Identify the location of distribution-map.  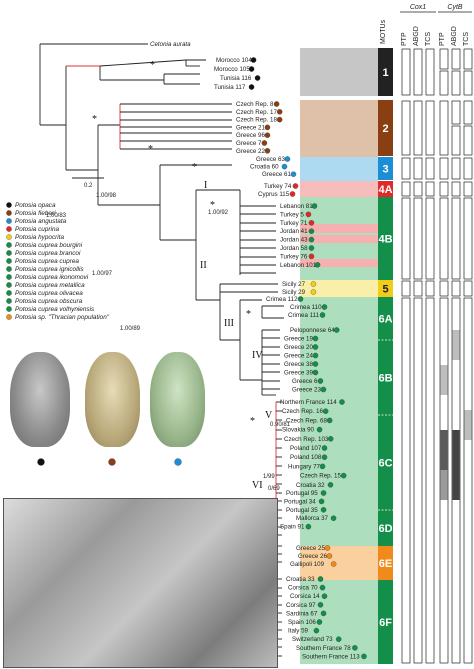
(140, 583).